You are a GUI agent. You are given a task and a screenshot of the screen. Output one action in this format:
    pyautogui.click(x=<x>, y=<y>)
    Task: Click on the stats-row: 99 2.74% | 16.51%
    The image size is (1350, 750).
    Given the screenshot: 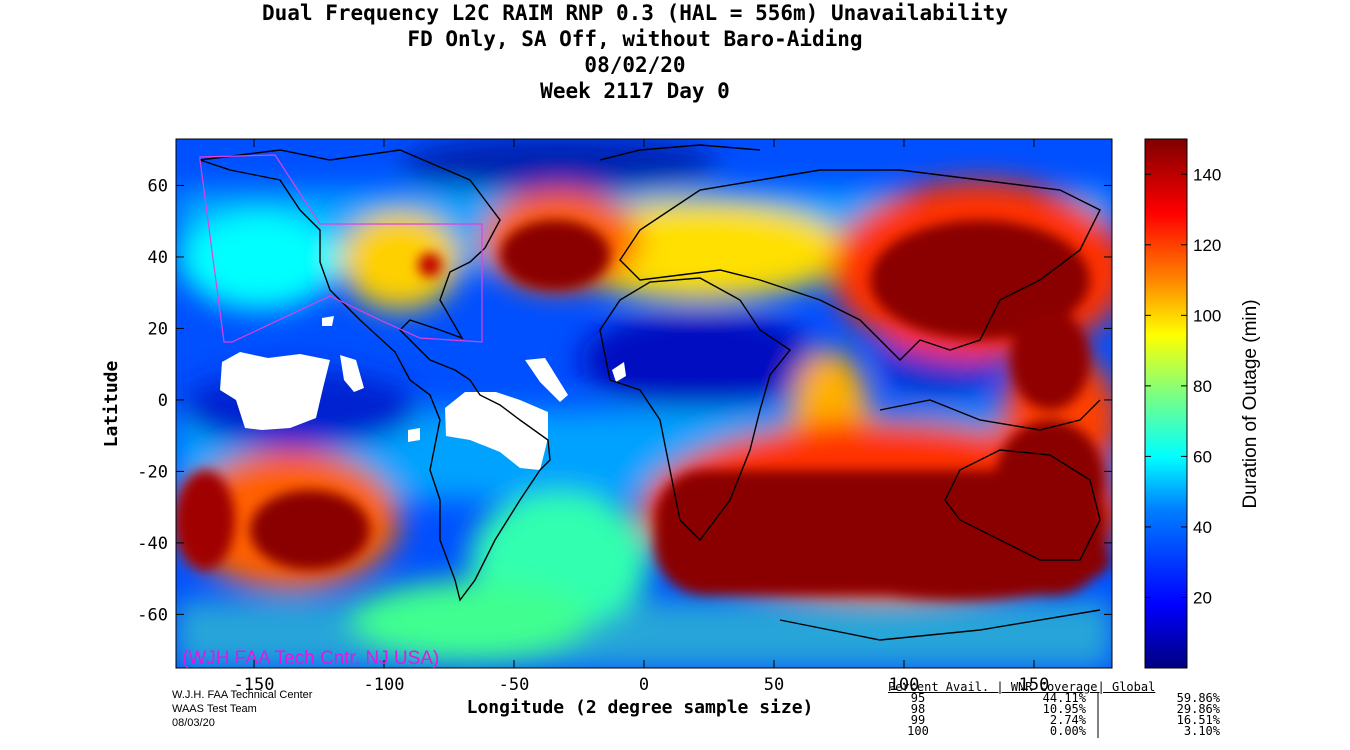 What is the action you would take?
    pyautogui.click(x=1068, y=720)
    